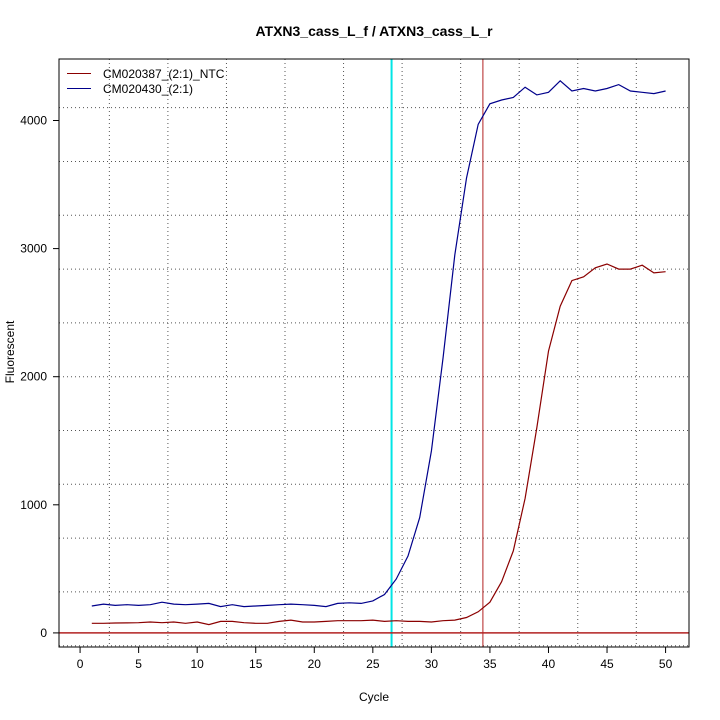 The height and width of the screenshot is (720, 720). Describe the element at coordinates (549, 664) in the screenshot. I see `x-tick-label: 40` at that location.